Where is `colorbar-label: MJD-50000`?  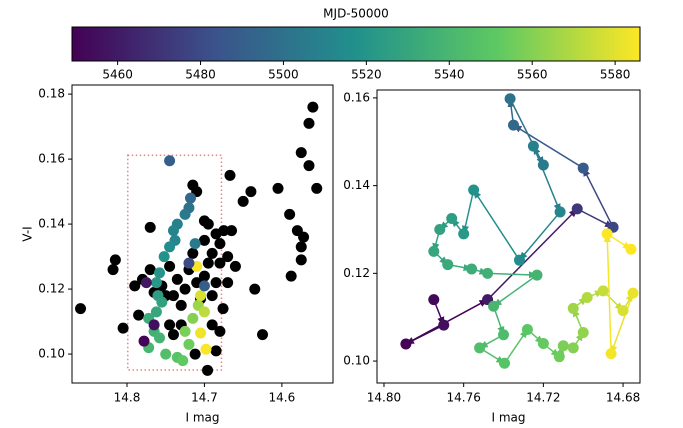 colorbar-label: MJD-50000 is located at coordinates (356, 14).